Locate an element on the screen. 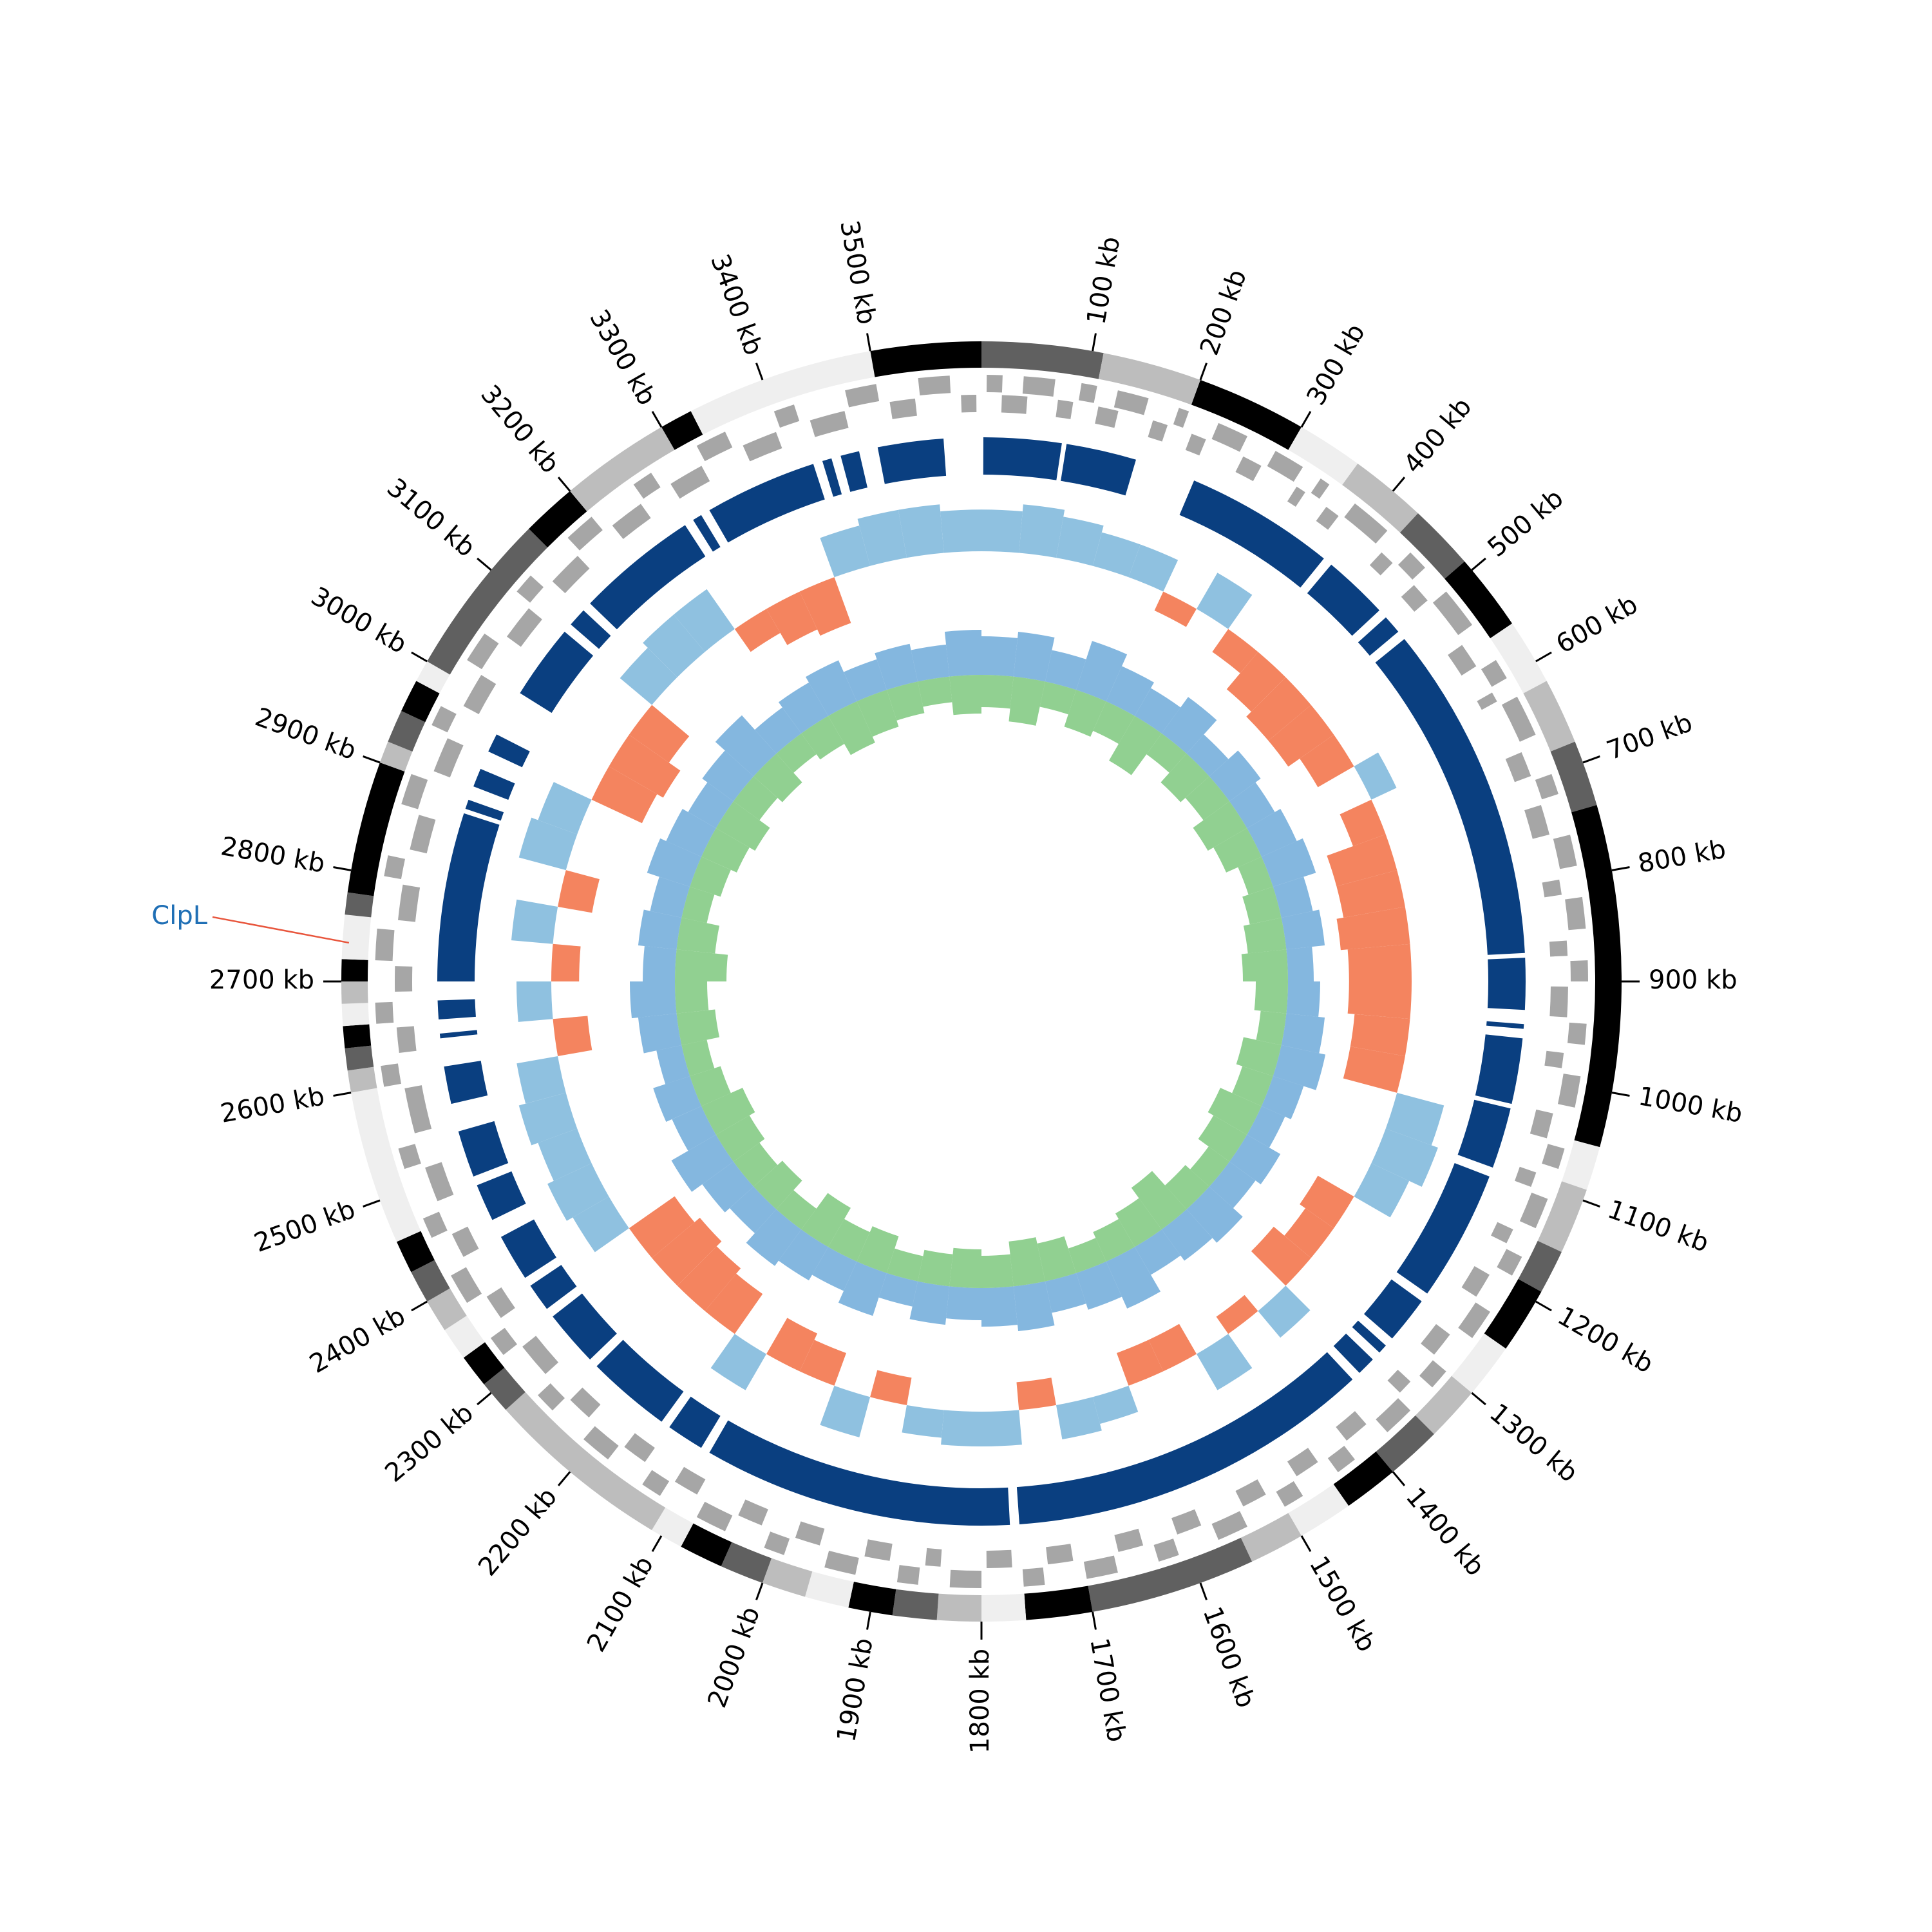 This screenshot has width=1932, height=1932. tick-label: 2700 kb is located at coordinates (261, 980).